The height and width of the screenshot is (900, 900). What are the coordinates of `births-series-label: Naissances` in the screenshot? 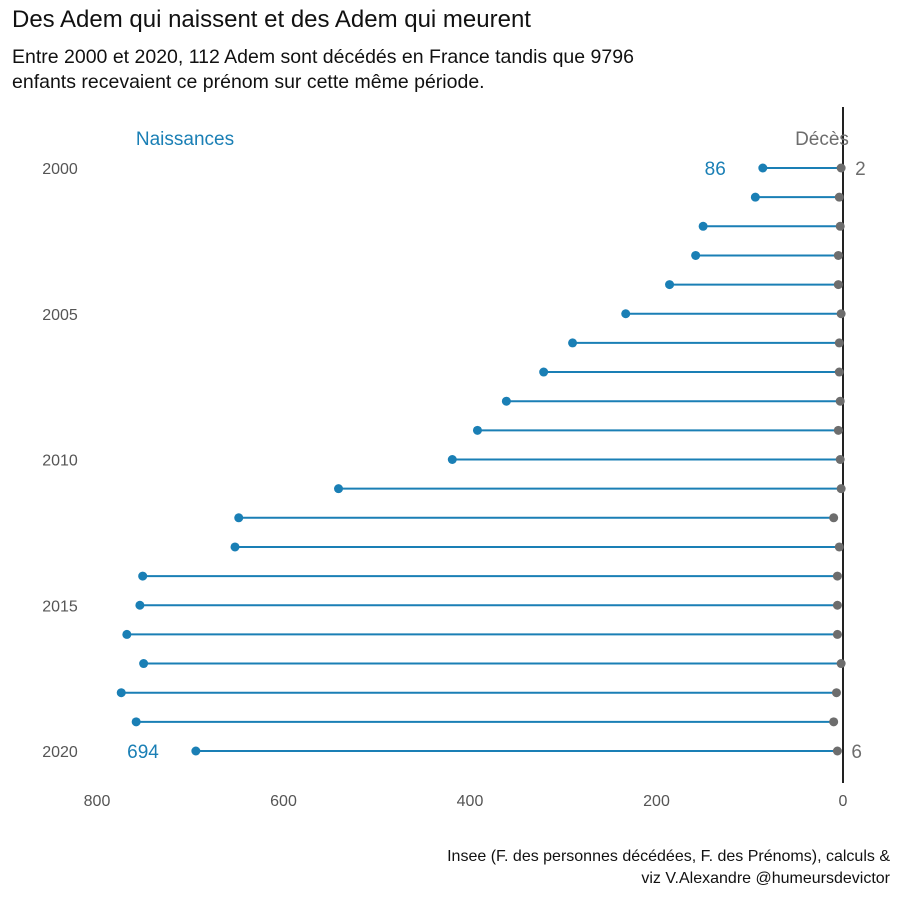 It's located at (185, 139).